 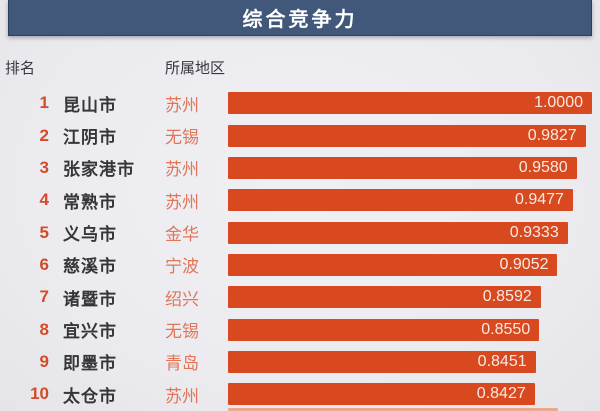 I want to click on value-bar: 0.9827, so click(x=407, y=135).